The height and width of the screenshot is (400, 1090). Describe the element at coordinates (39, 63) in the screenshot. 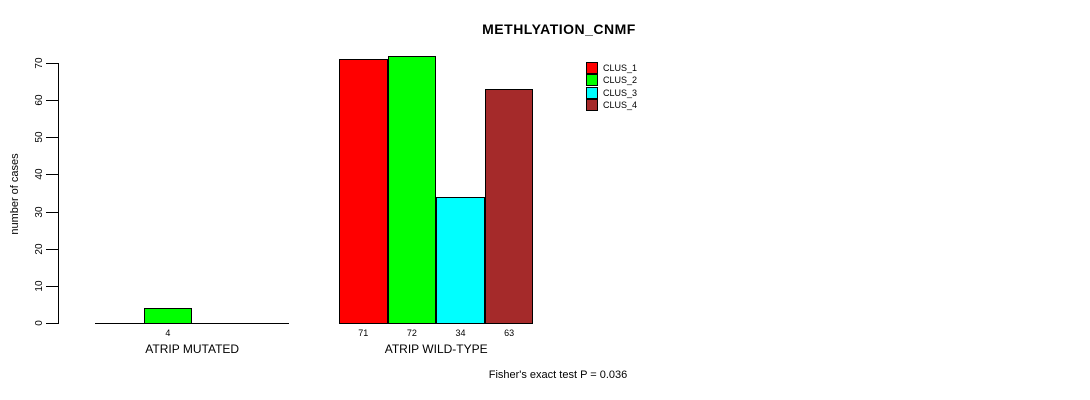

I see `y-tick-label: 70` at that location.